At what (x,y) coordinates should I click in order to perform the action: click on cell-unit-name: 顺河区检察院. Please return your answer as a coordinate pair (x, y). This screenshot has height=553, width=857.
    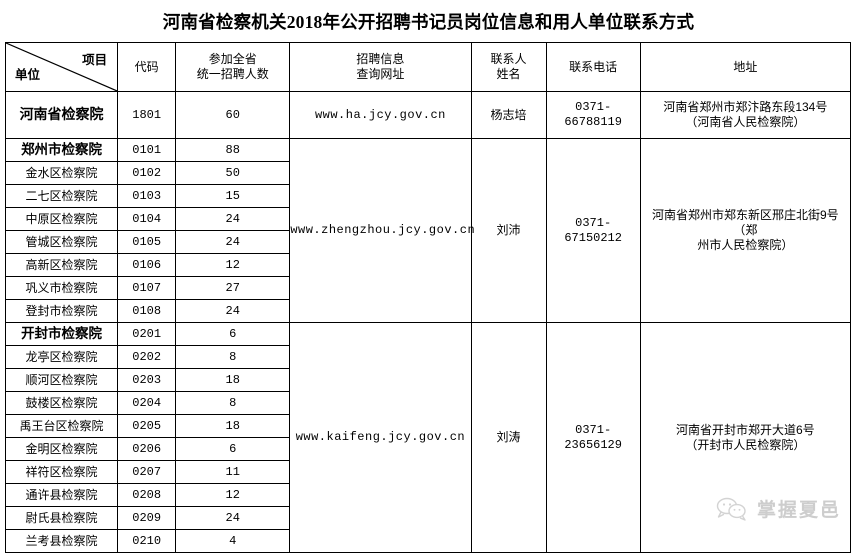
    Looking at the image, I should click on (61, 380).